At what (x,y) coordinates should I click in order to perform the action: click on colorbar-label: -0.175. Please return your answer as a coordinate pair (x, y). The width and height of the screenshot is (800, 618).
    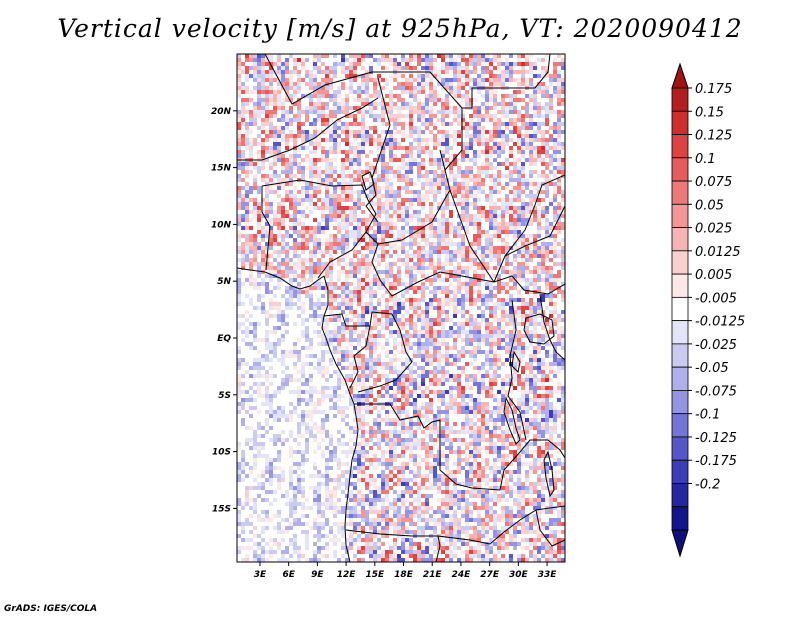
    Looking at the image, I should click on (716, 461).